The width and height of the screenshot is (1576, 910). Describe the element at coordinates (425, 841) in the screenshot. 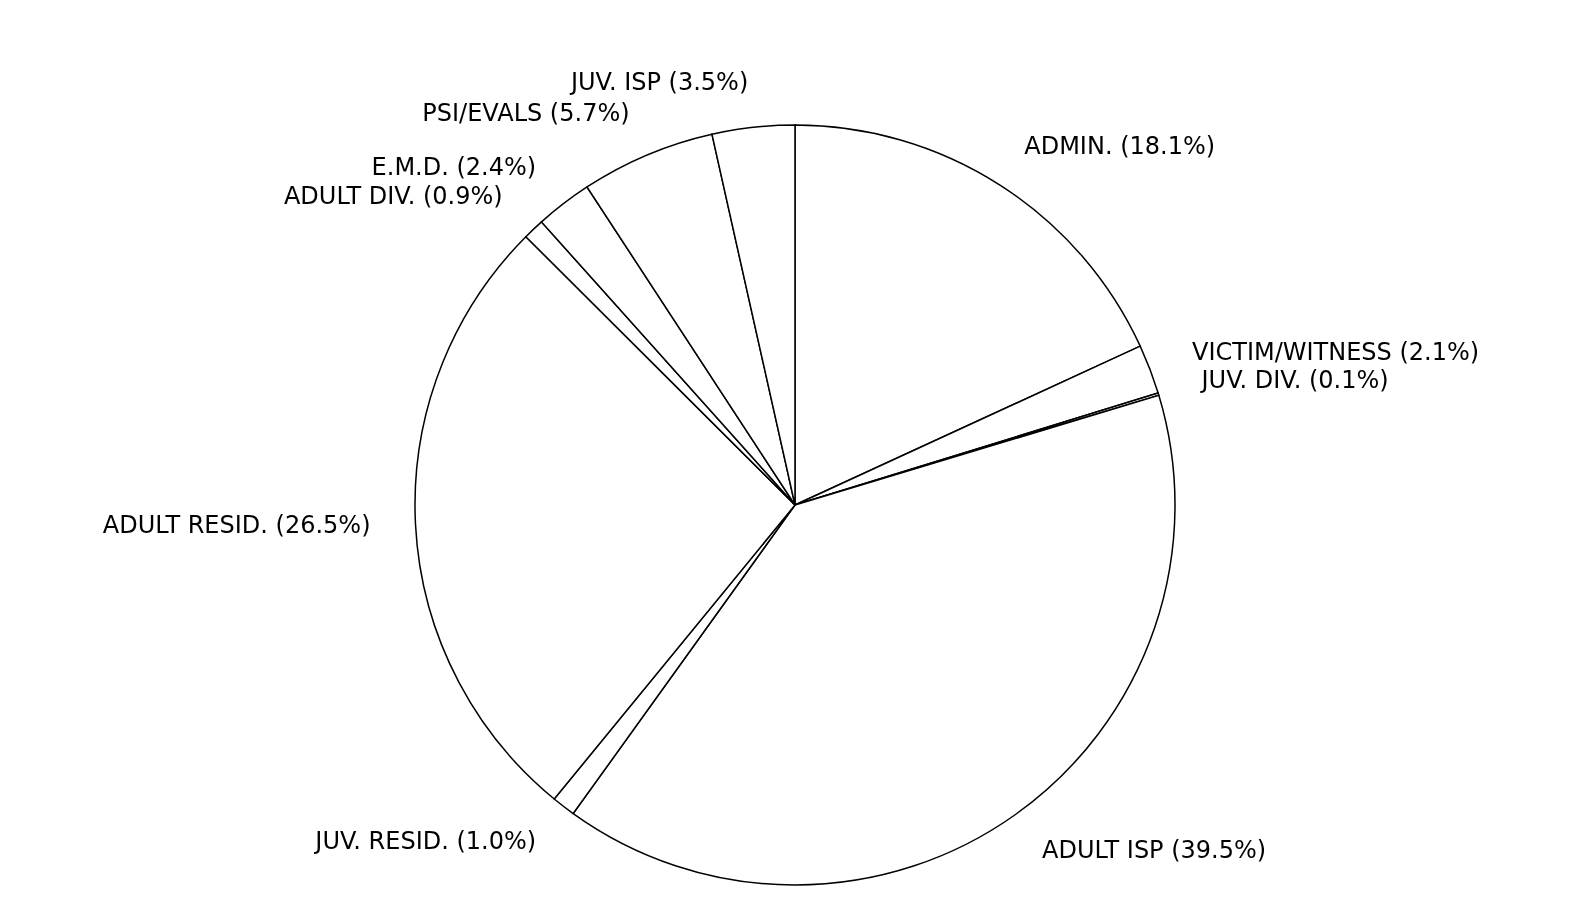

I see `slice-label: JUV. RESID. (1.0%)` at that location.